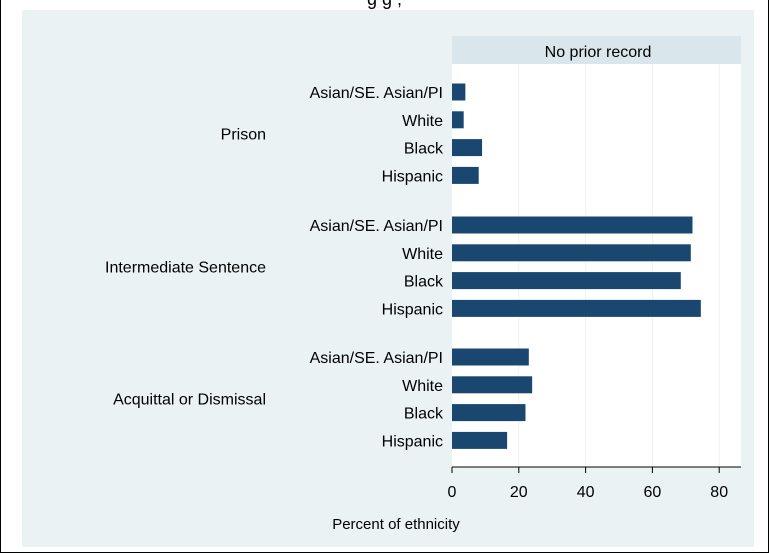 This screenshot has width=769, height=553. Describe the element at coordinates (243, 135) in the screenshot. I see `group-label: Prison` at that location.